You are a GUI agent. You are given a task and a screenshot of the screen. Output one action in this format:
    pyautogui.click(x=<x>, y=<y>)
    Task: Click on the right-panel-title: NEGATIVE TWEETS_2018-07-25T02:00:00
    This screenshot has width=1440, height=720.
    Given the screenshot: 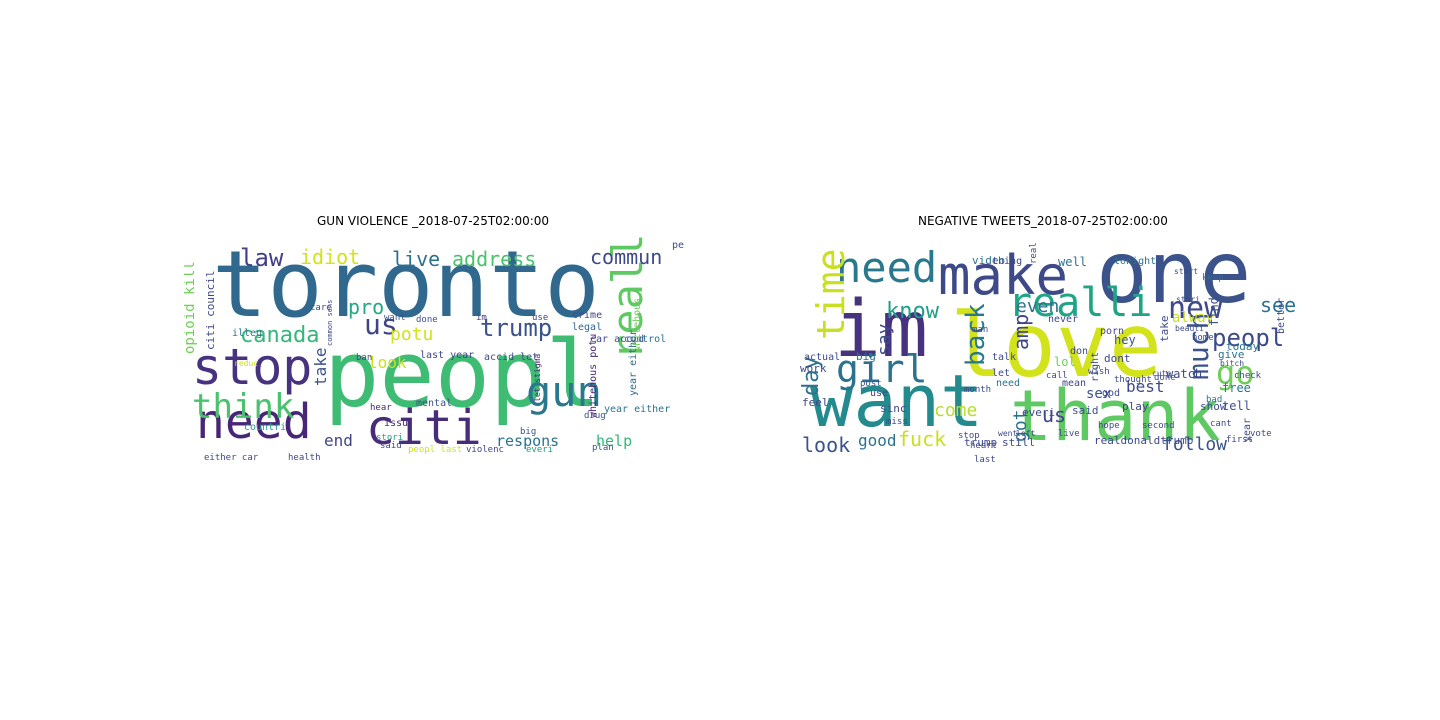 What is the action you would take?
    pyautogui.click(x=1043, y=221)
    